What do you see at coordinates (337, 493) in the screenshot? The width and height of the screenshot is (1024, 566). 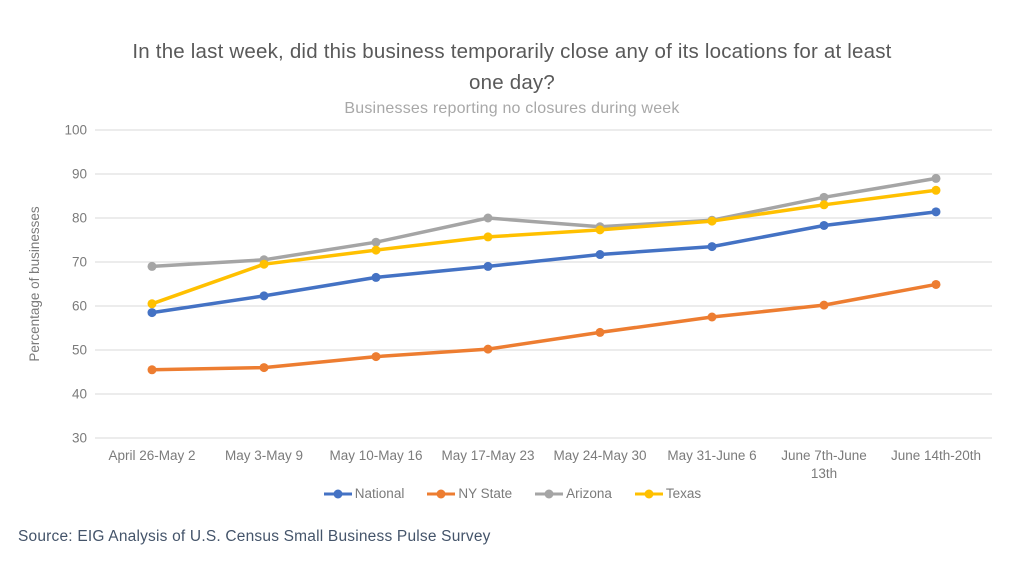 I see `legend-marker-national-icon` at bounding box center [337, 493].